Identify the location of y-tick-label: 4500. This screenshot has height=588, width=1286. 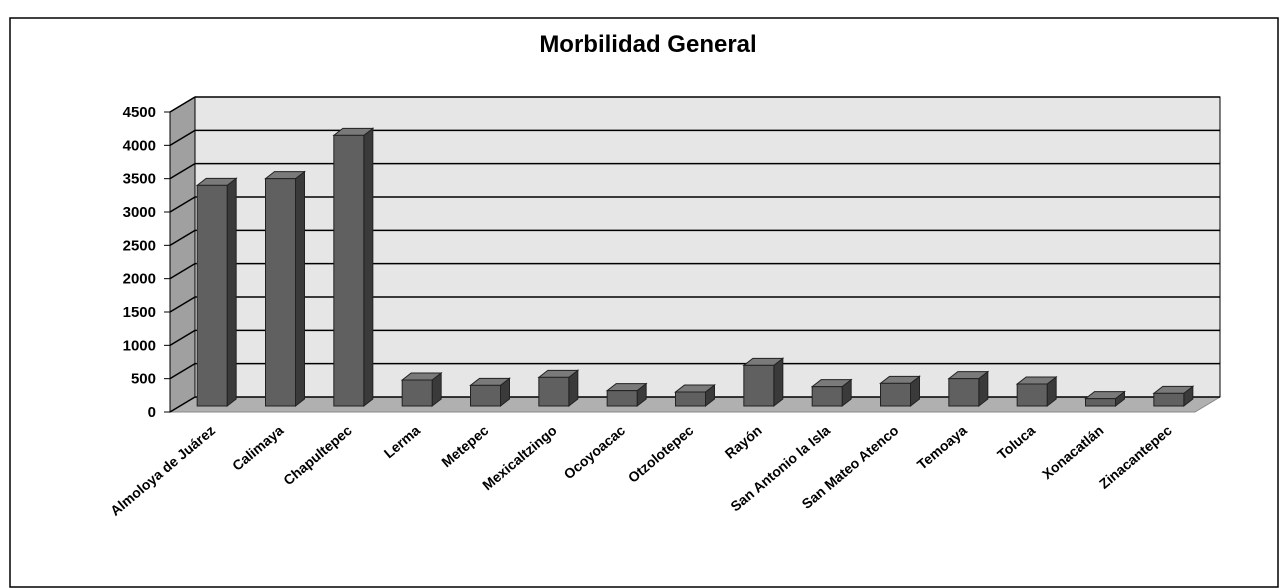
(139, 112).